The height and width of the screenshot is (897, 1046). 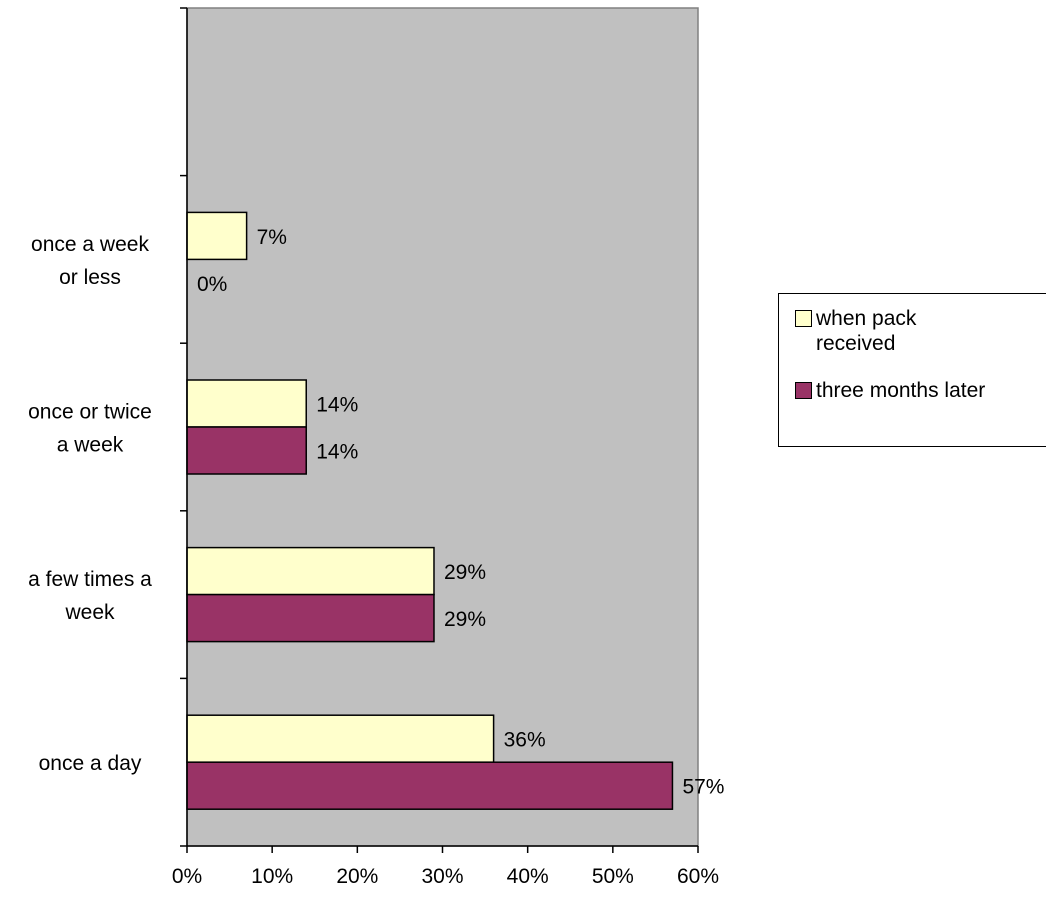 I want to click on legend-item-three-months-later: three months later, so click(x=915, y=390).